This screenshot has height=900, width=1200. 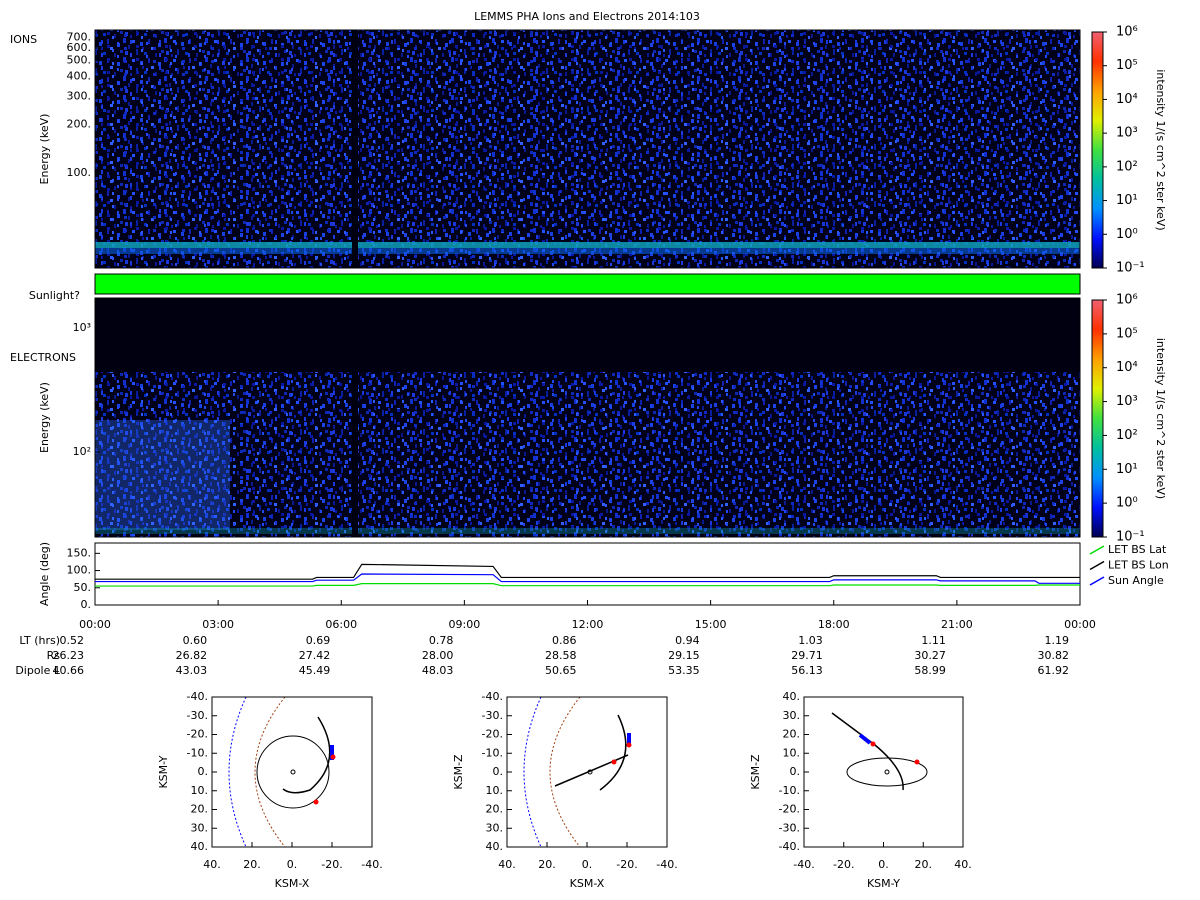 I want to click on ephemeris-value: 26.23, so click(x=69, y=655).